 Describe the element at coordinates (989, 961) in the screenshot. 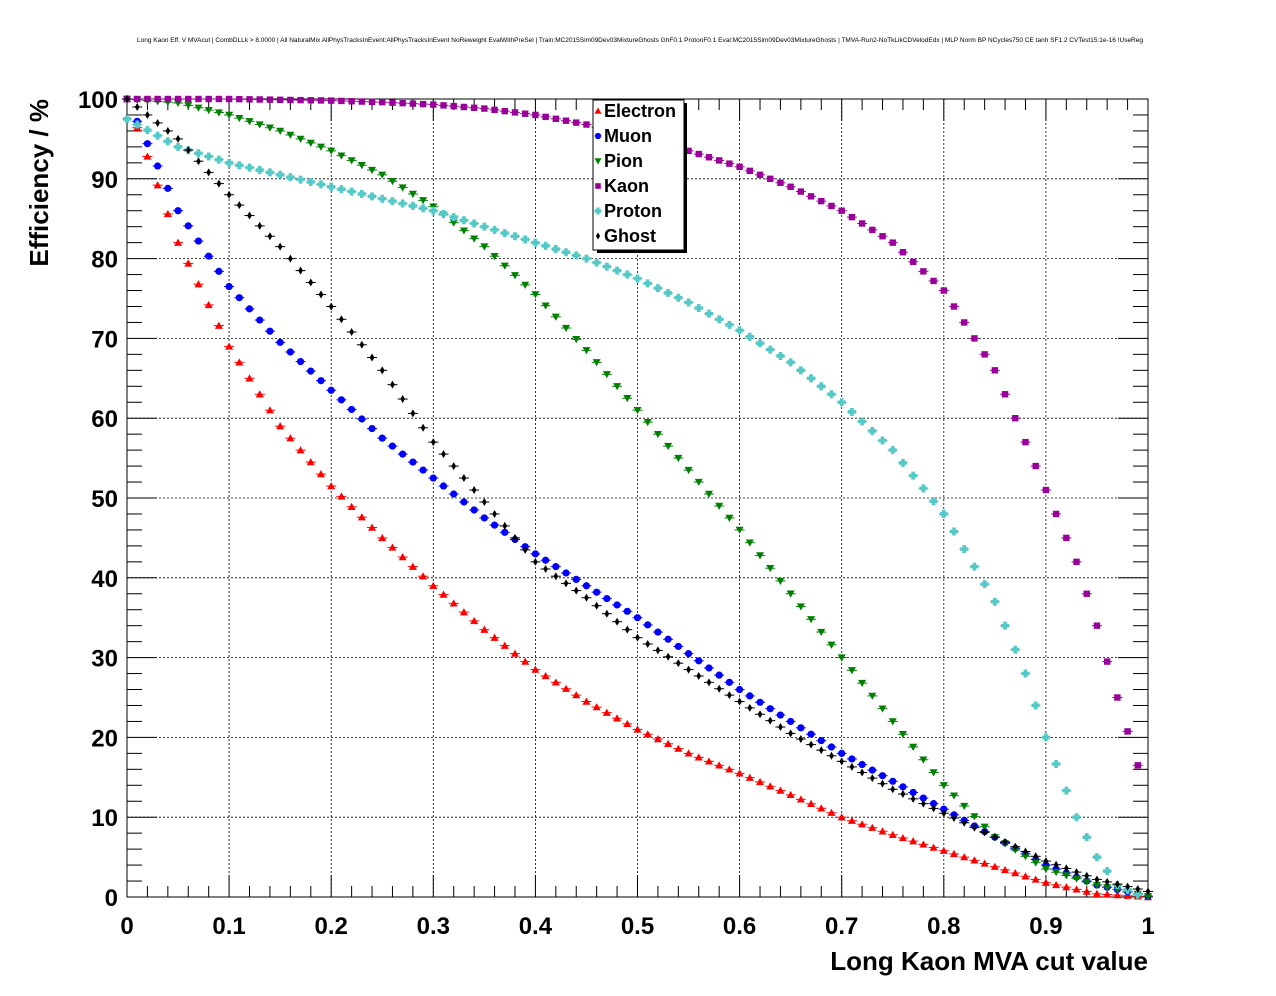

I see `x-axis-title: Long Kaon MVA cut value` at that location.